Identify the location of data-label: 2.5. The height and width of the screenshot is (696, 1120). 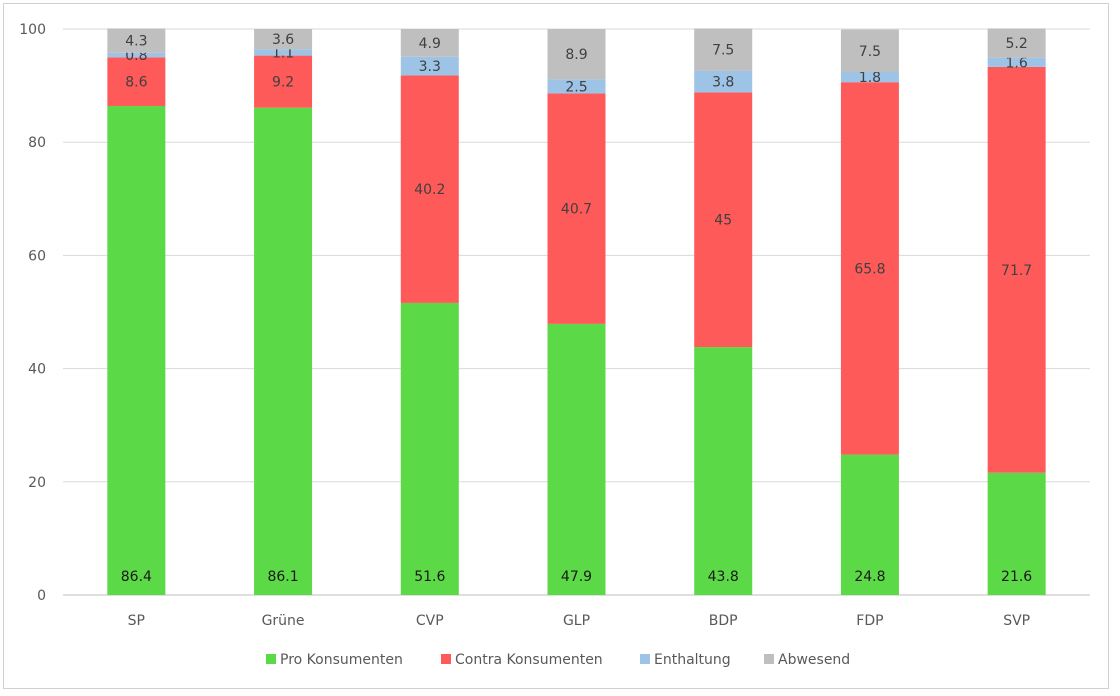
(576, 87).